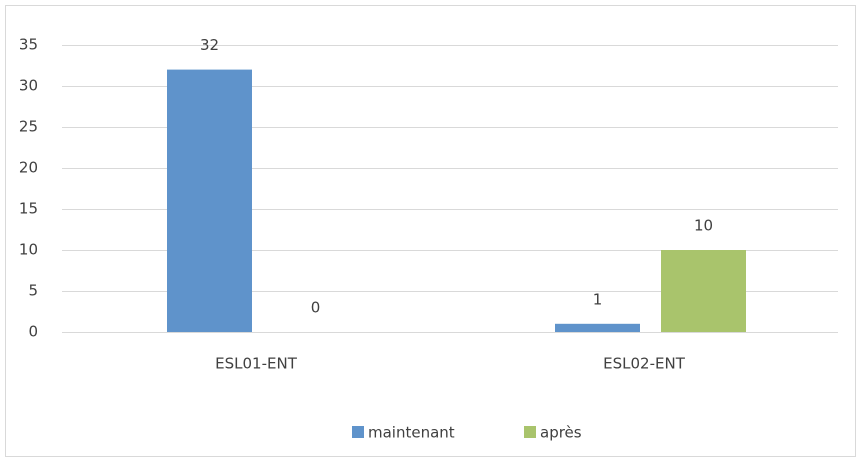 This screenshot has height=462, width=864. Describe the element at coordinates (28, 250) in the screenshot. I see `y-tick-label: 10` at that location.